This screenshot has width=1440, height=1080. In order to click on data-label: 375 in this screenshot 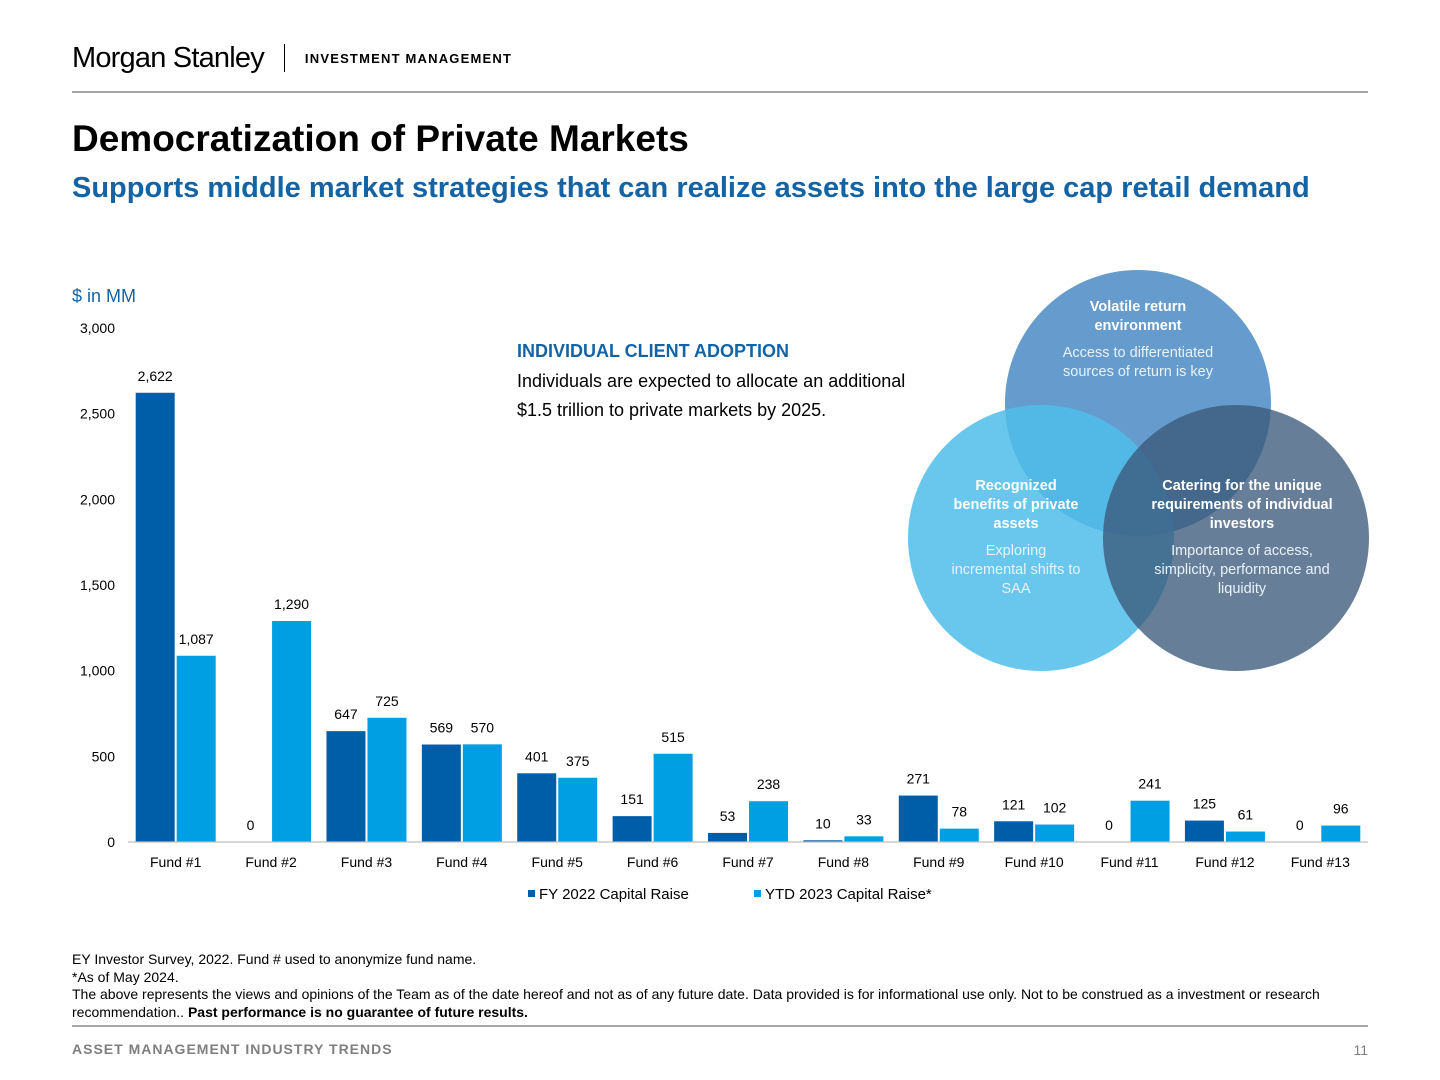, I will do `click(578, 761)`.